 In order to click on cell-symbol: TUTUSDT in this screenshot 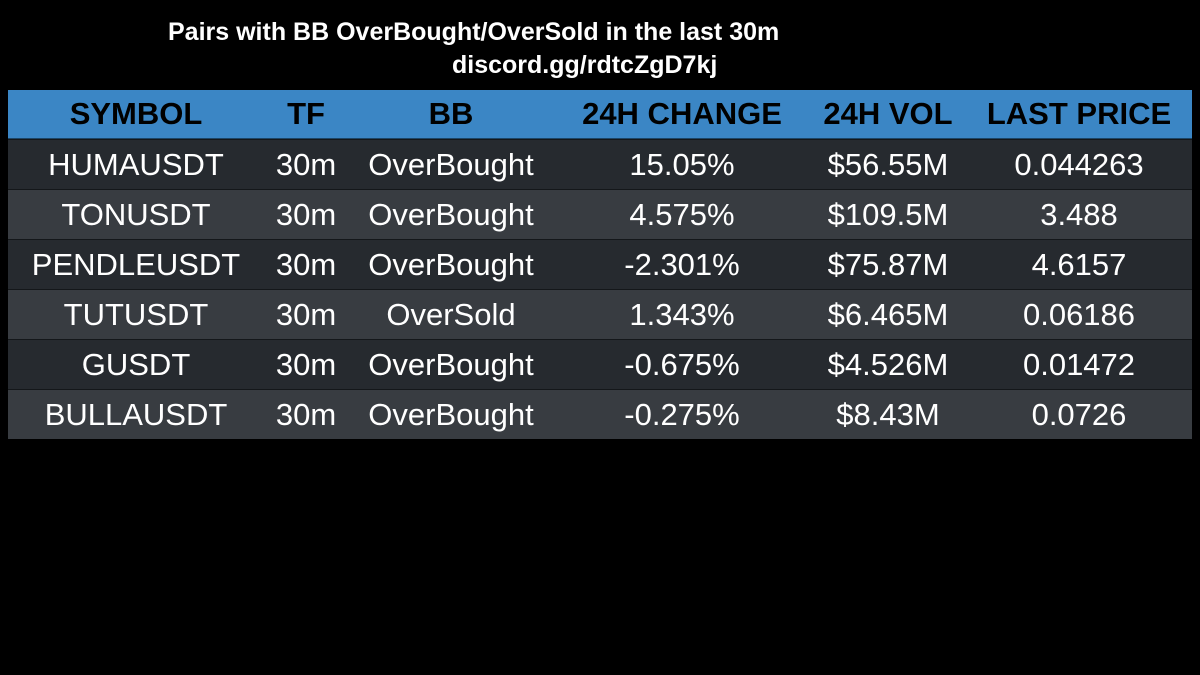, I will do `click(136, 314)`.